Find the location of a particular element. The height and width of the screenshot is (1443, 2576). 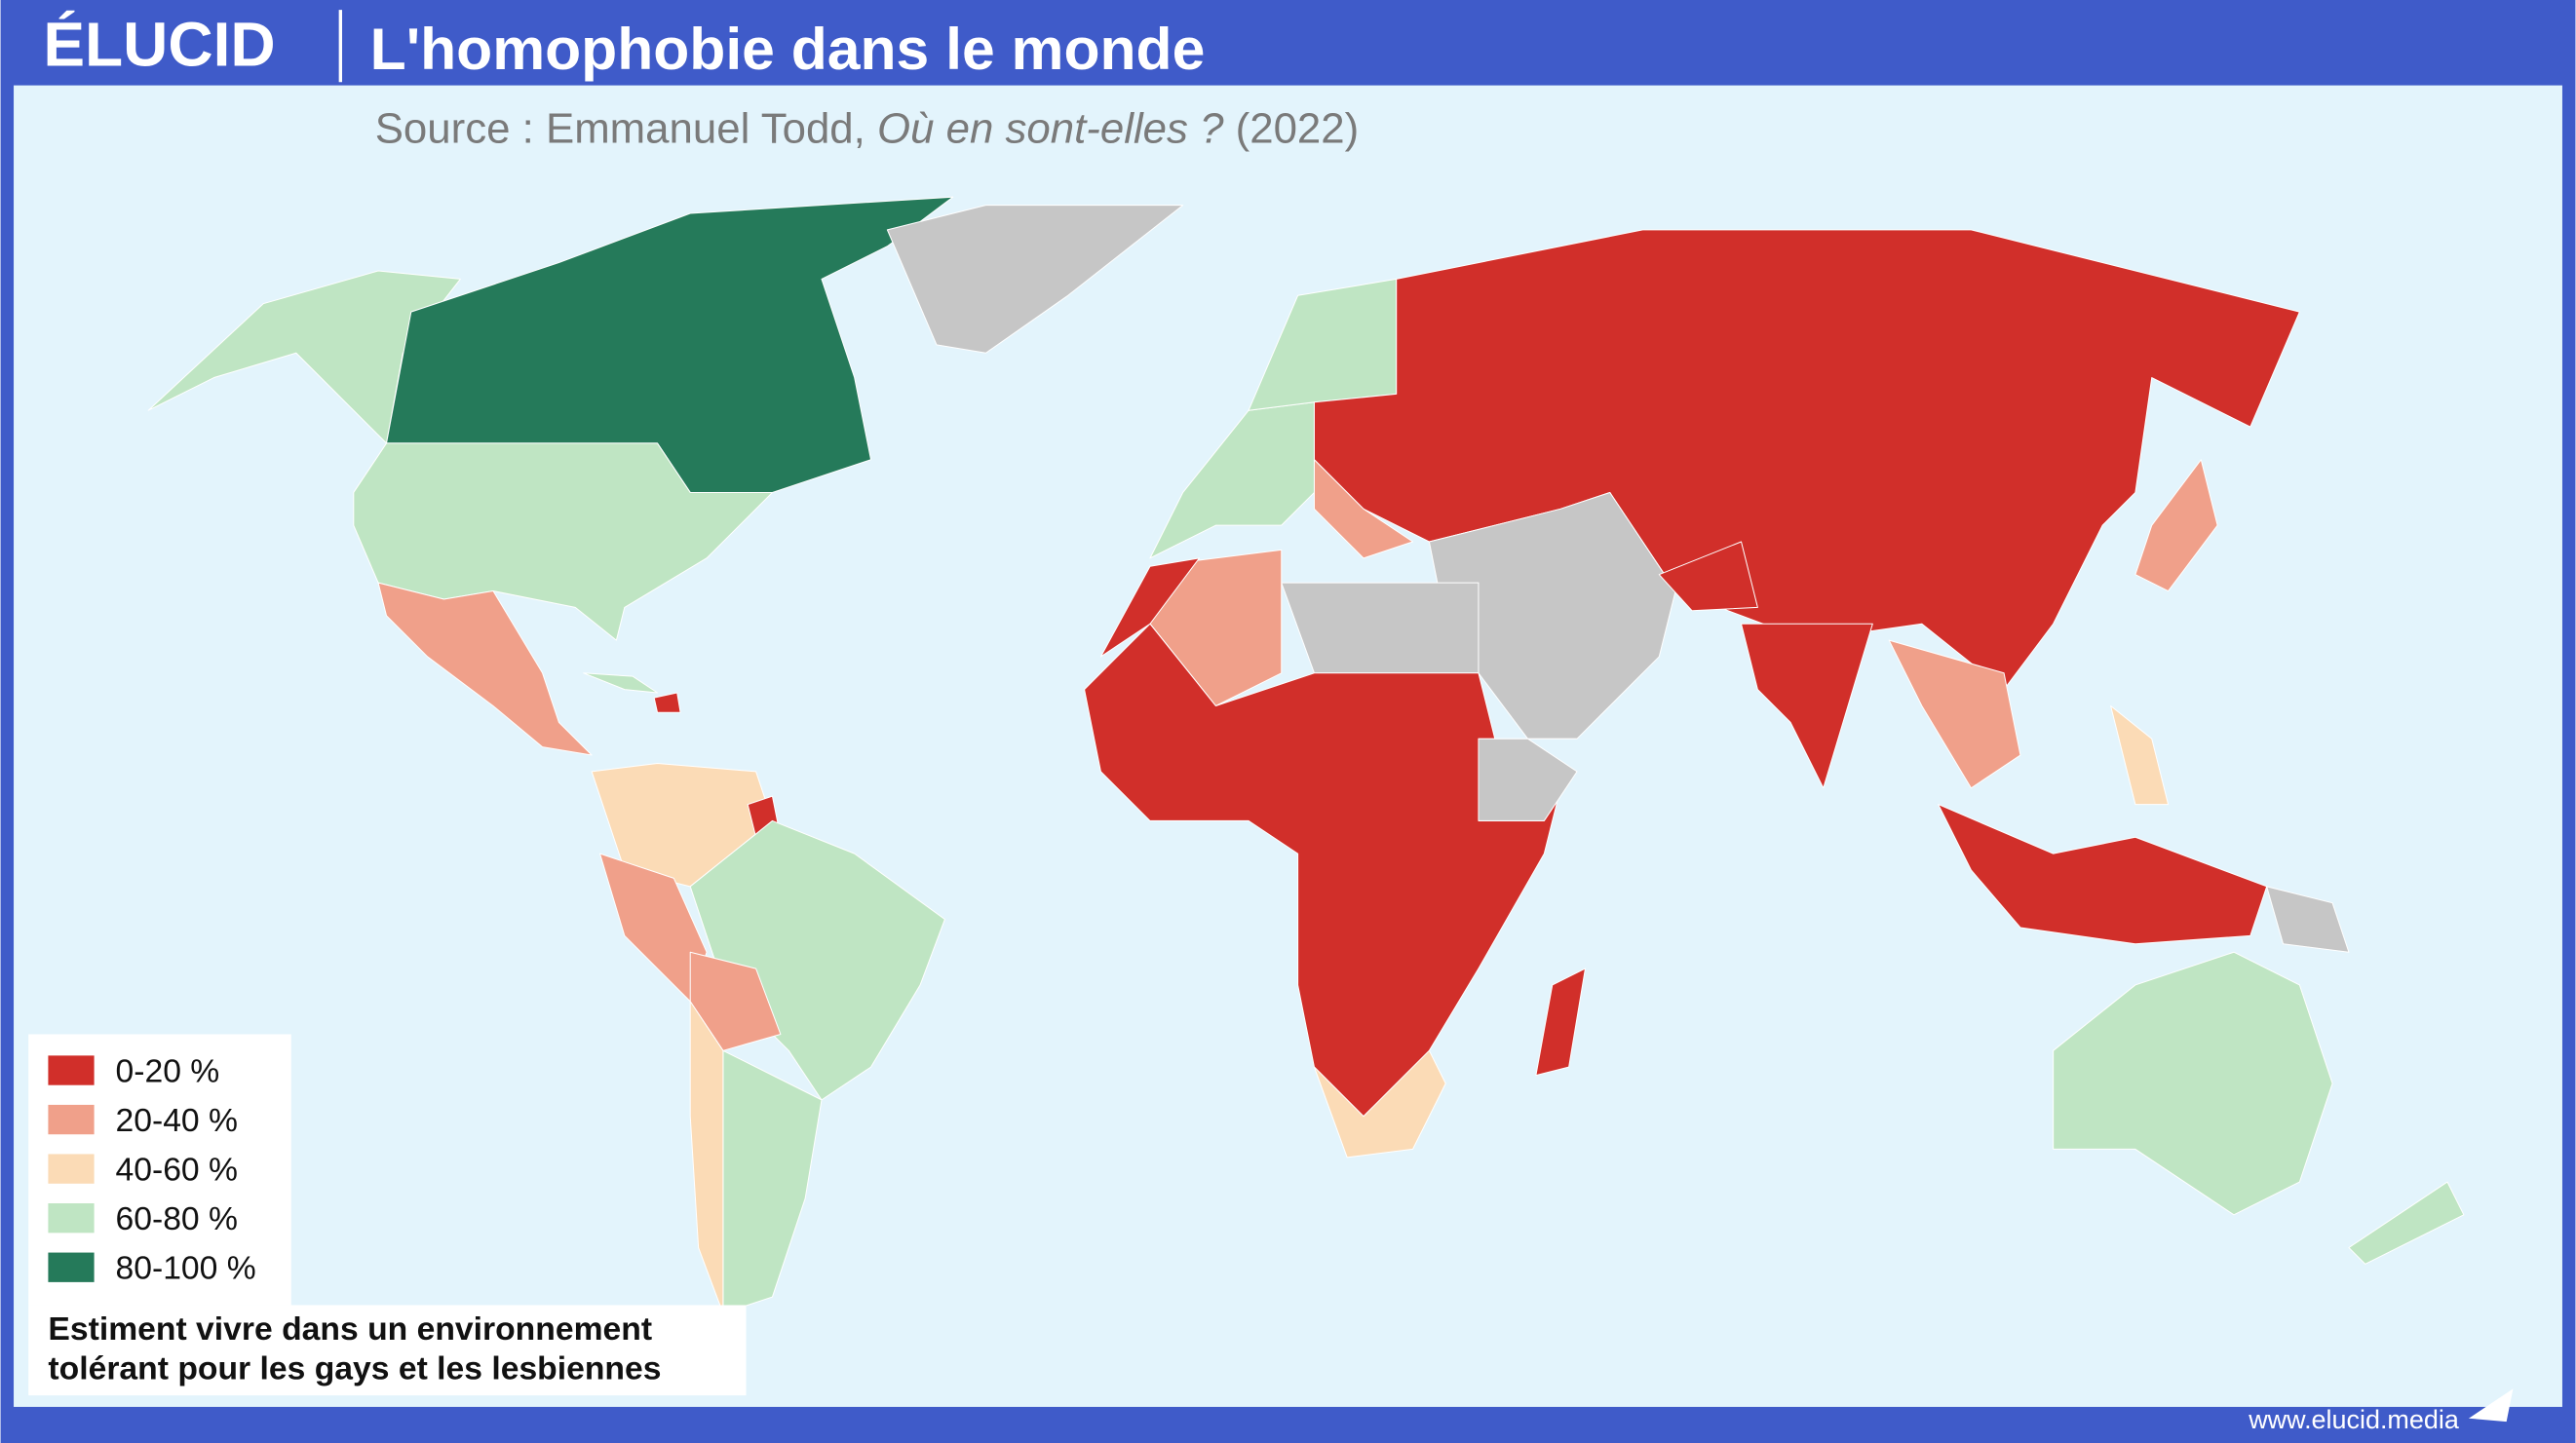

footer-url: www.elucid.media is located at coordinates (2353, 1420).